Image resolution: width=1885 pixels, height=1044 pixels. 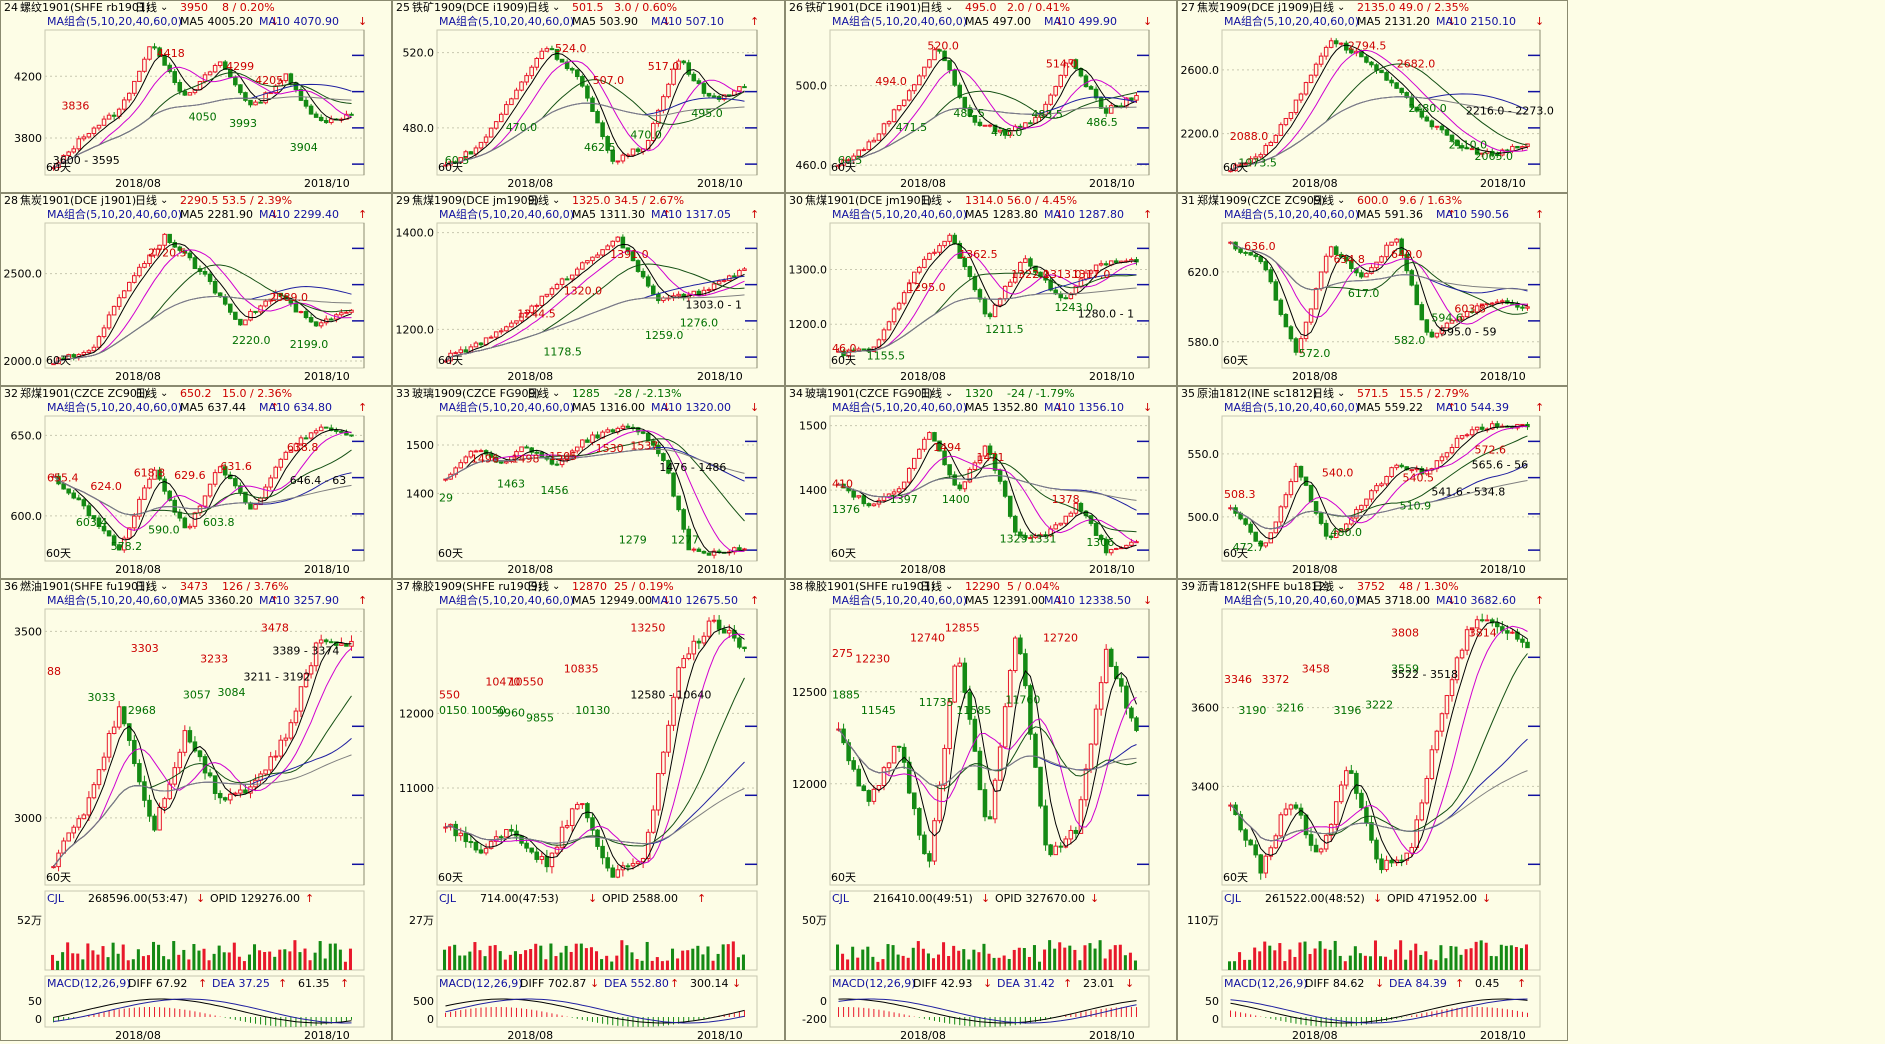 What do you see at coordinates (1204, 454) in the screenshot?
I see `y-tick-label: 550.0` at bounding box center [1204, 454].